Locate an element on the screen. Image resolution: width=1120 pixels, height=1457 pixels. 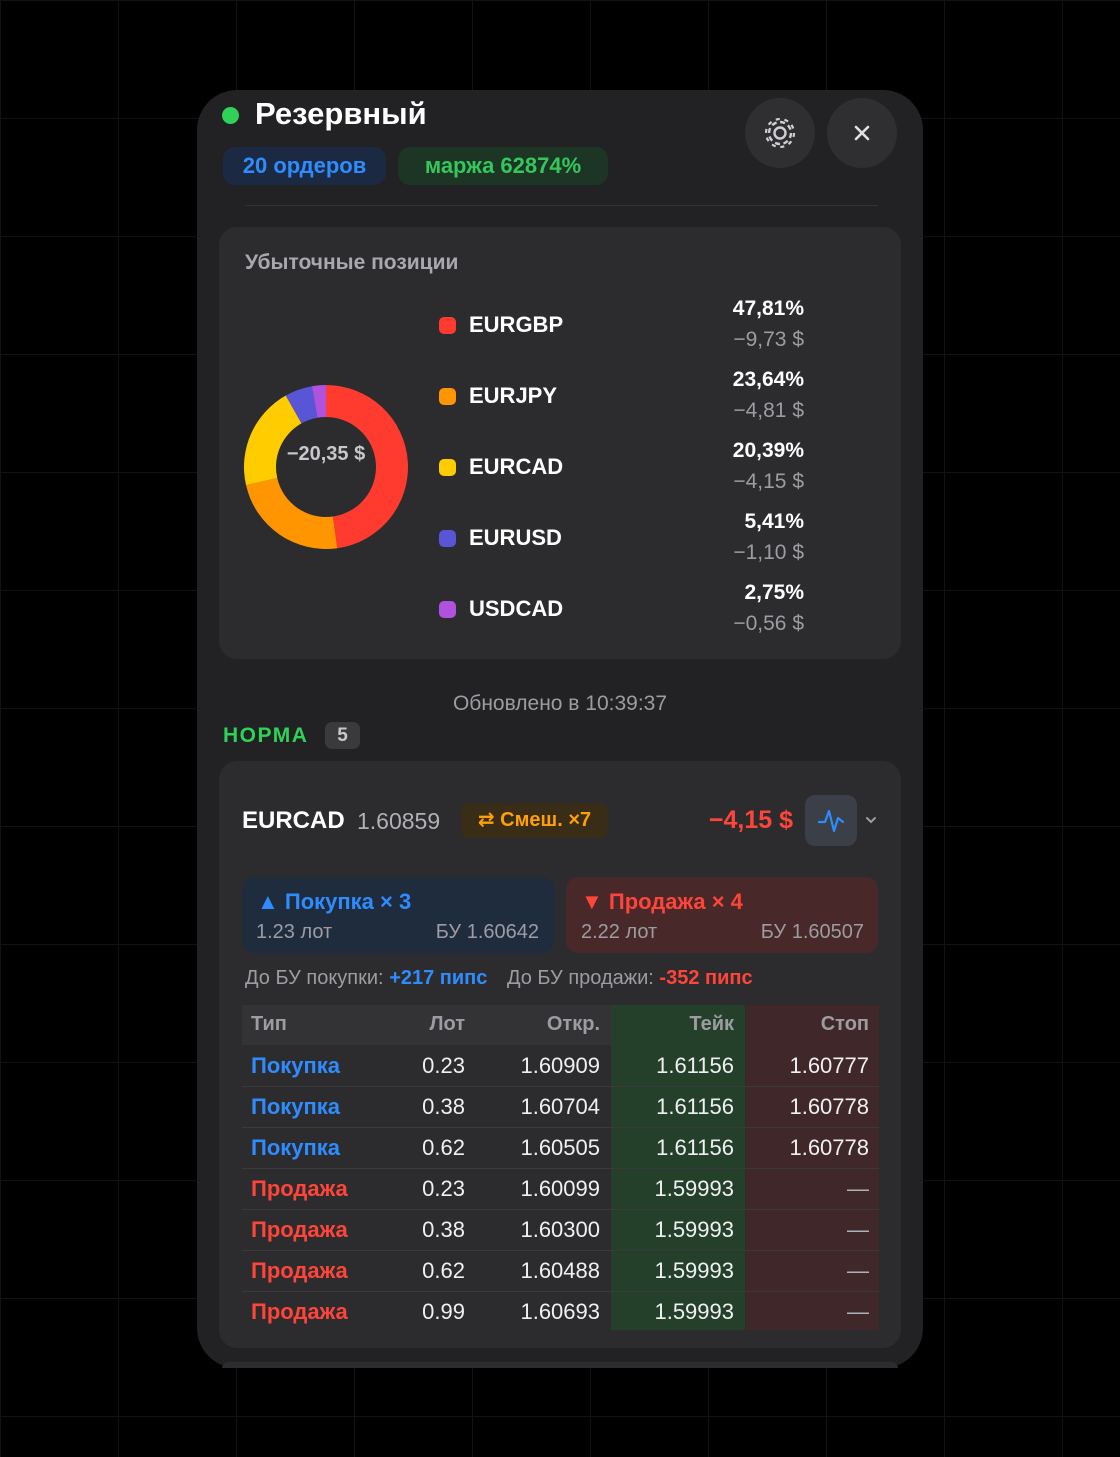
divider is located at coordinates (561, 205).